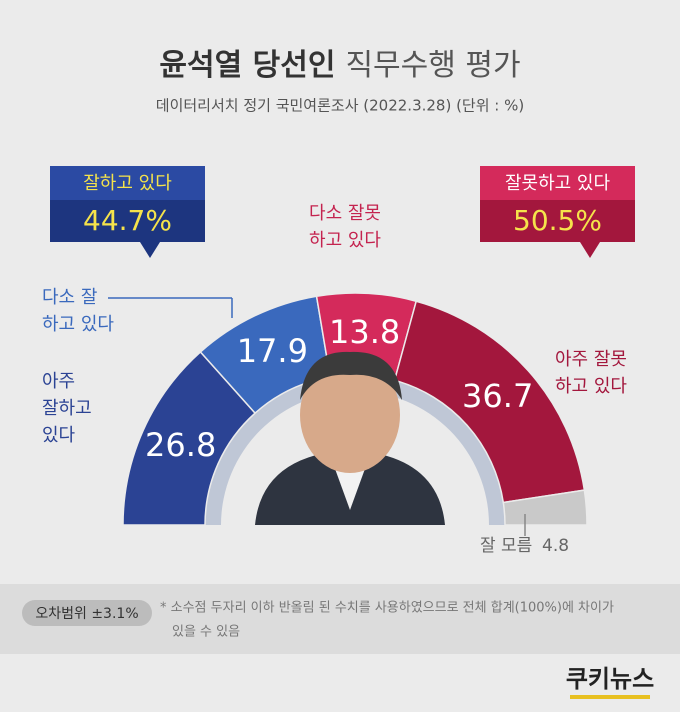 The height and width of the screenshot is (712, 680). What do you see at coordinates (180, 445) in the screenshot?
I see `value-label: 26.8` at bounding box center [180, 445].